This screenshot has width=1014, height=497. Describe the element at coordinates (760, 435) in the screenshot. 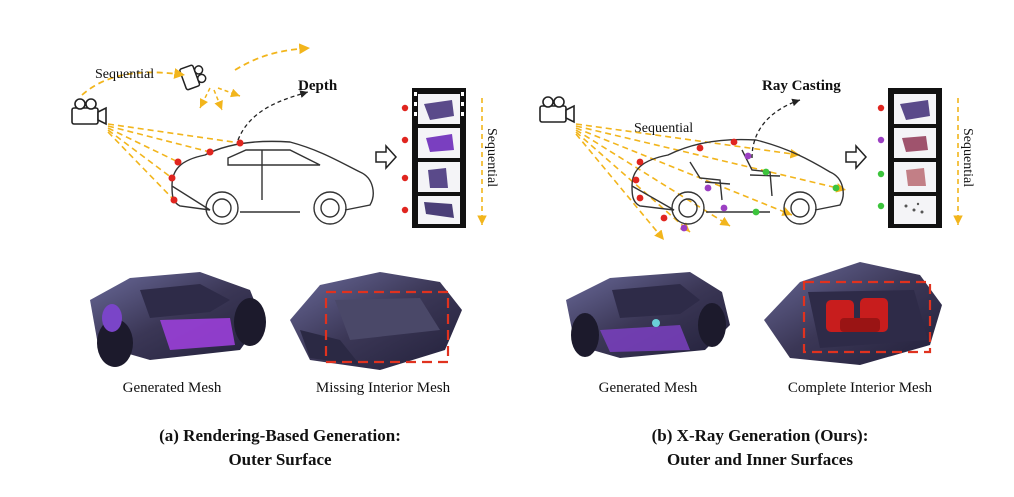

I see `caption-right-line1: (b) X-Ray Generation (Ours):` at that location.